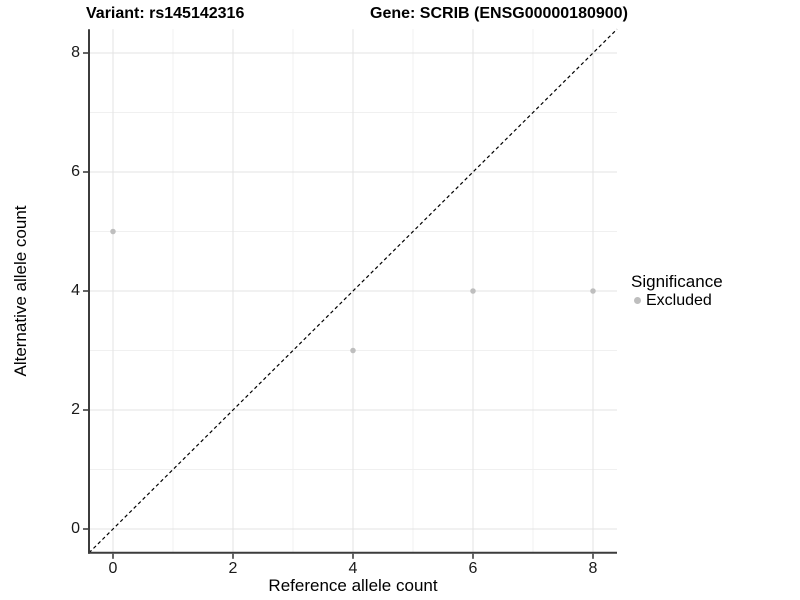 Image resolution: width=800 pixels, height=600 pixels. Describe the element at coordinates (473, 568) in the screenshot. I see `x-tick-label: 6` at that location.